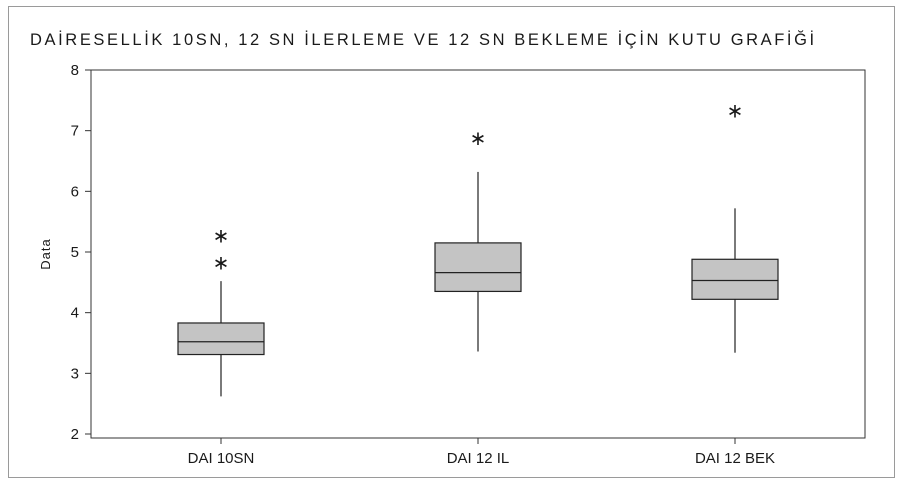  Describe the element at coordinates (75, 373) in the screenshot. I see `y-tick-label: 3` at that location.